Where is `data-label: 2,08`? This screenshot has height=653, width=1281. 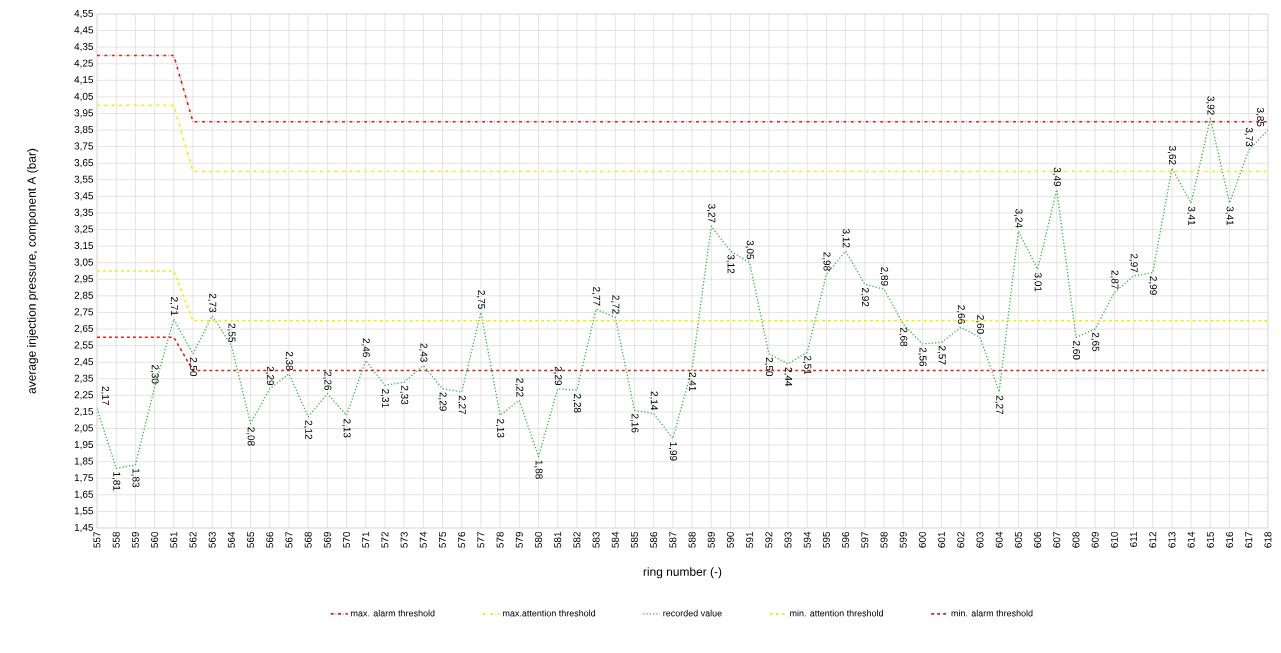 data-label: 2,08 is located at coordinates (250, 436).